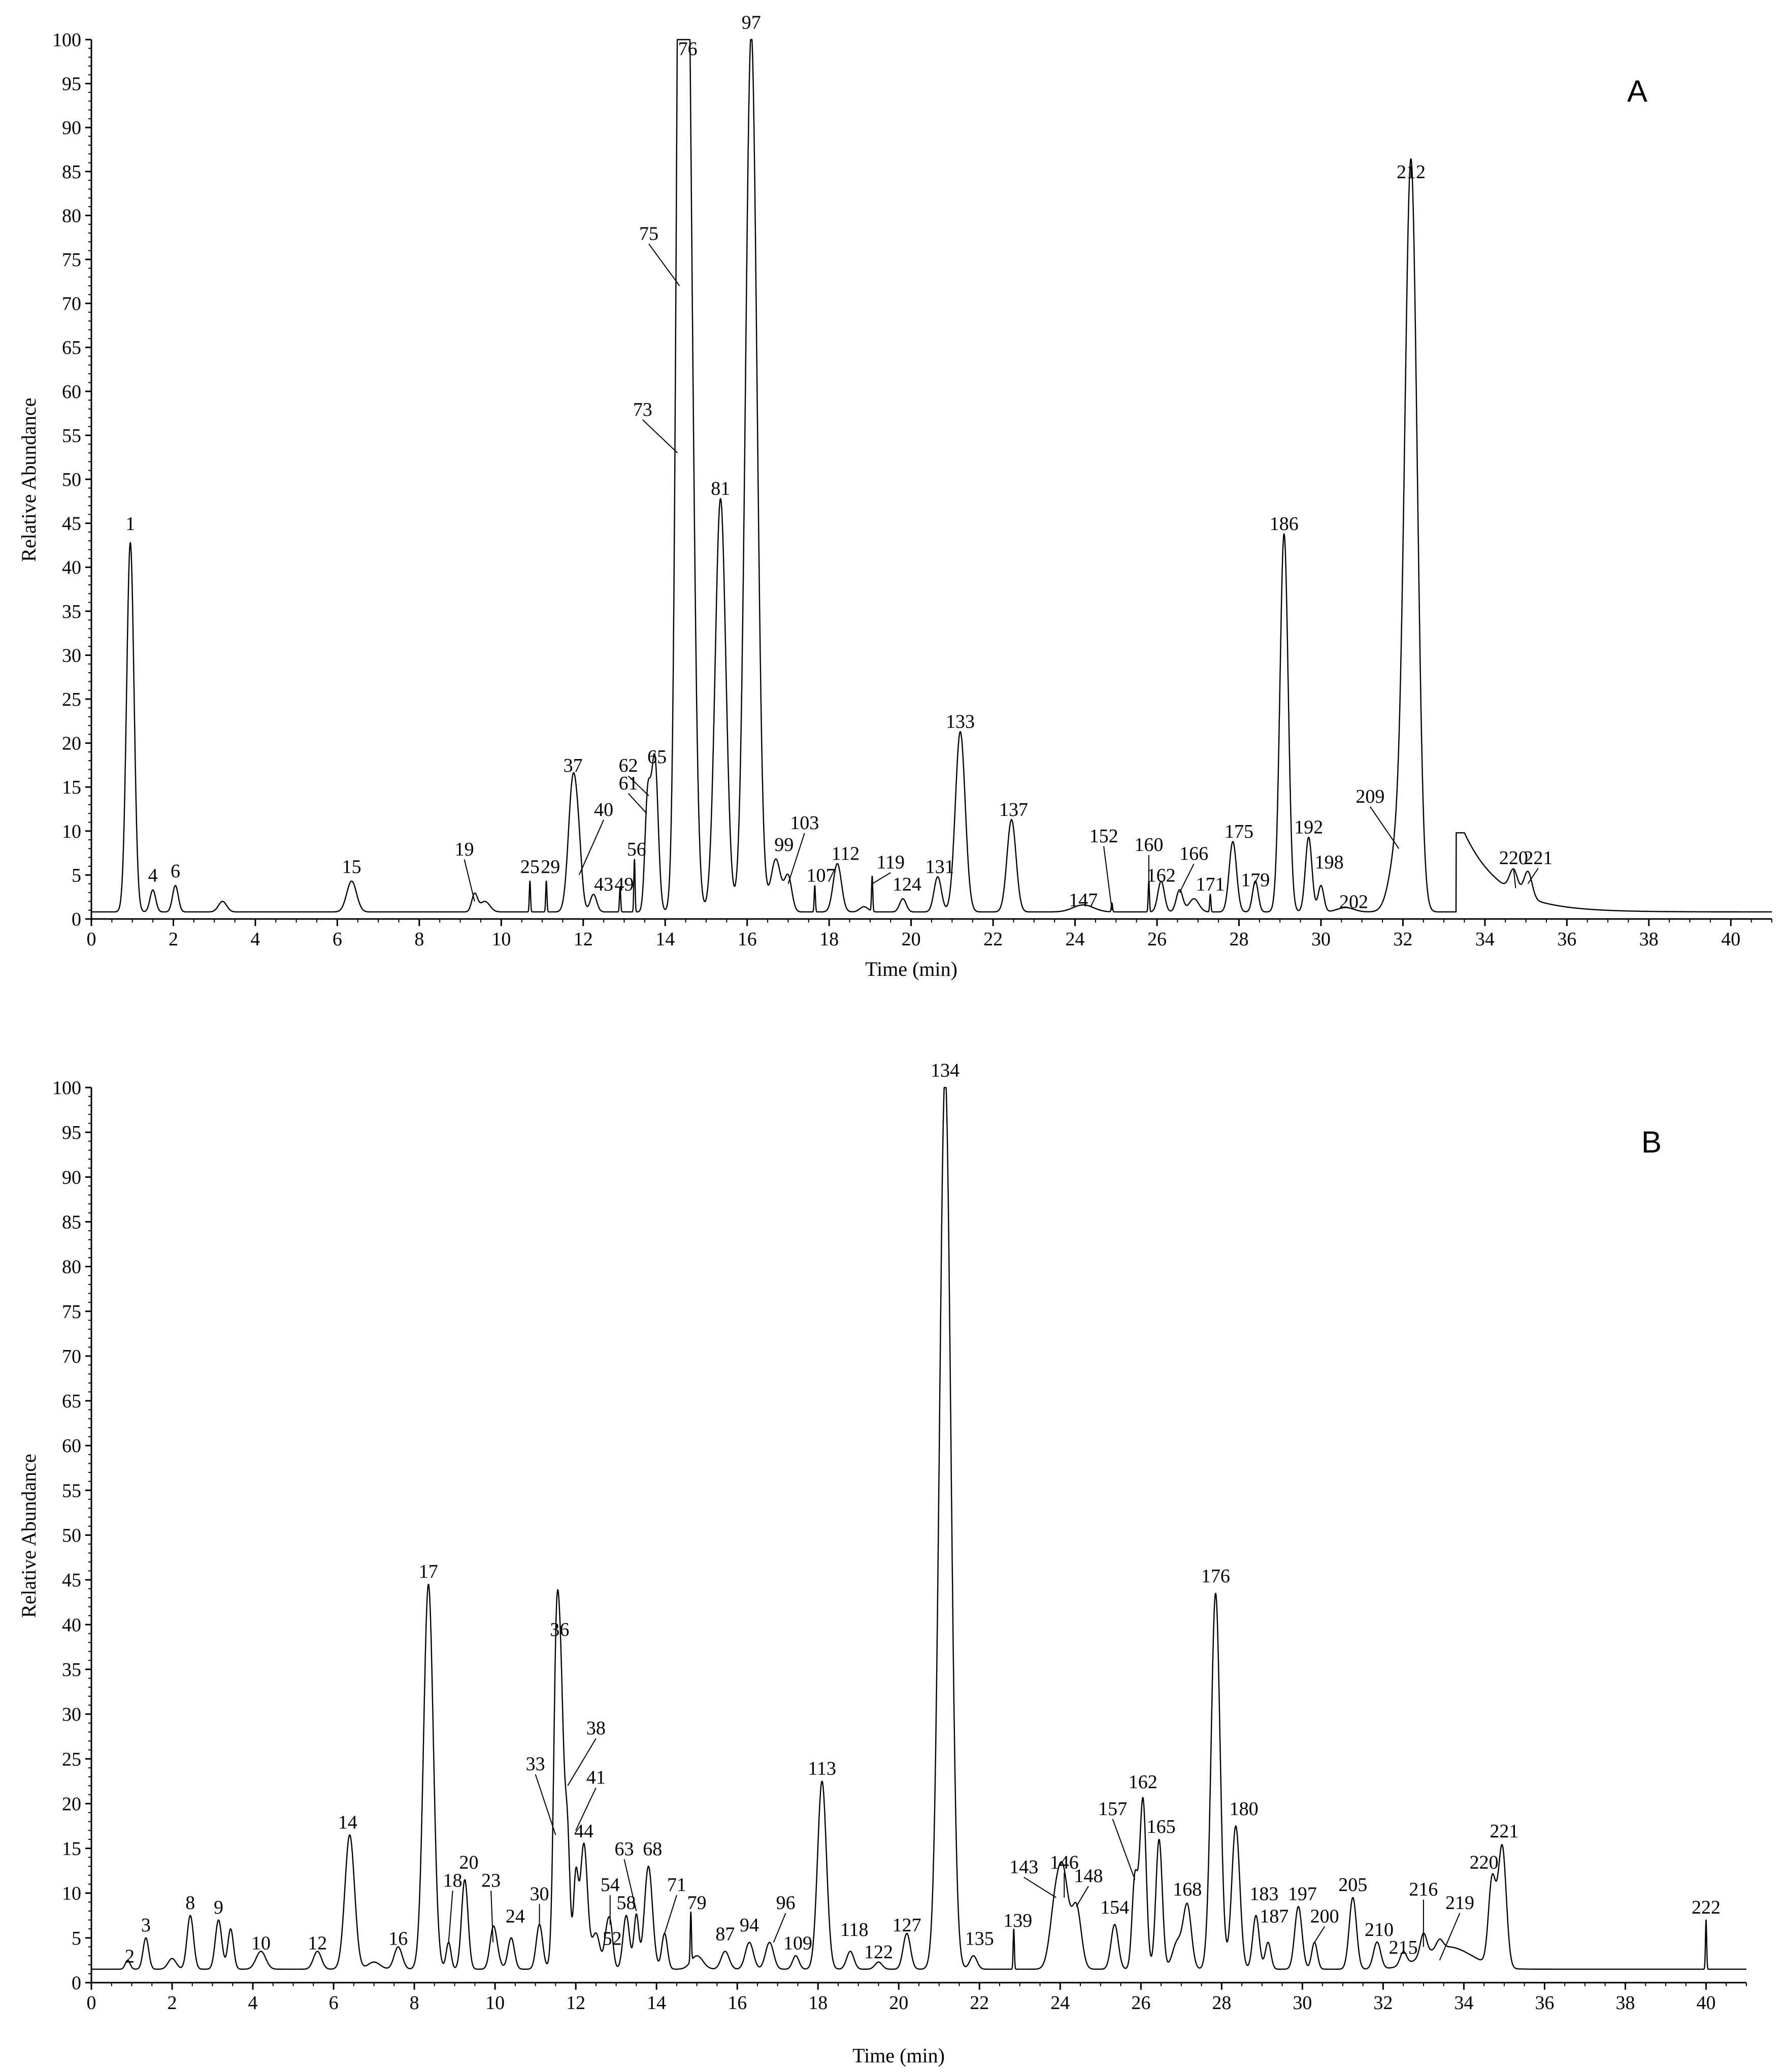 This screenshot has width=1785, height=2072. Describe the element at coordinates (71, 1714) in the screenshot. I see `y-tick-label: 30` at that location.